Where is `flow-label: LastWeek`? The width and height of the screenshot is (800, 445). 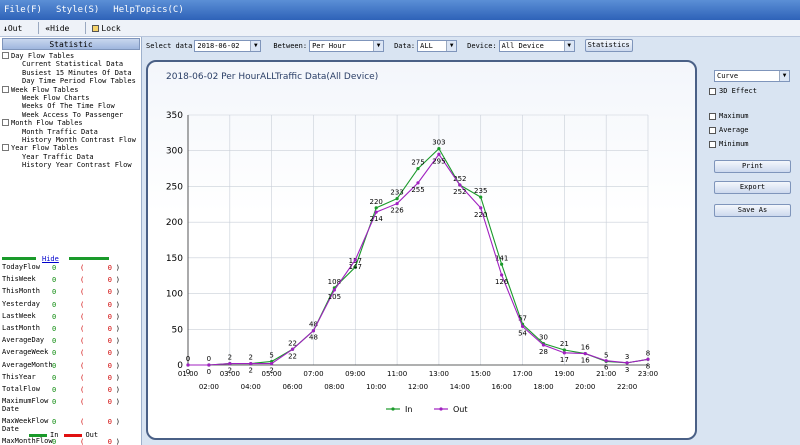
flow-label: LastWeek is located at coordinates (19, 315).